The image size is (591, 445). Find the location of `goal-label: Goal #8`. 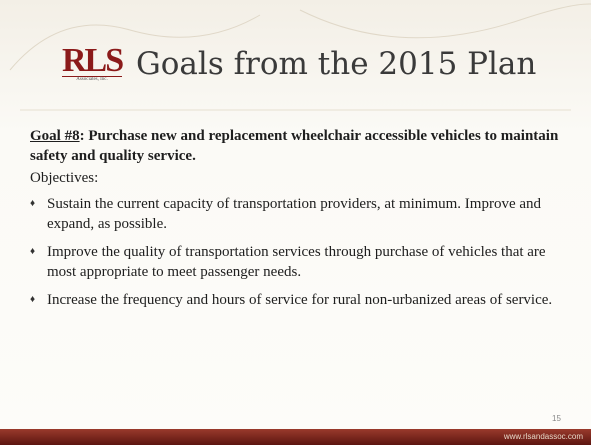

goal-label: Goal #8 is located at coordinates (55, 136).